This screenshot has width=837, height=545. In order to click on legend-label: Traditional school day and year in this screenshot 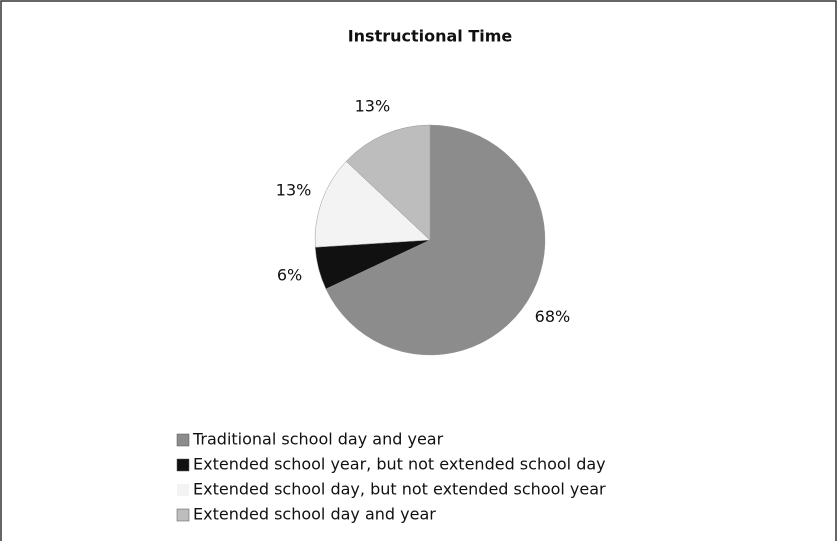, I will do `click(318, 439)`.